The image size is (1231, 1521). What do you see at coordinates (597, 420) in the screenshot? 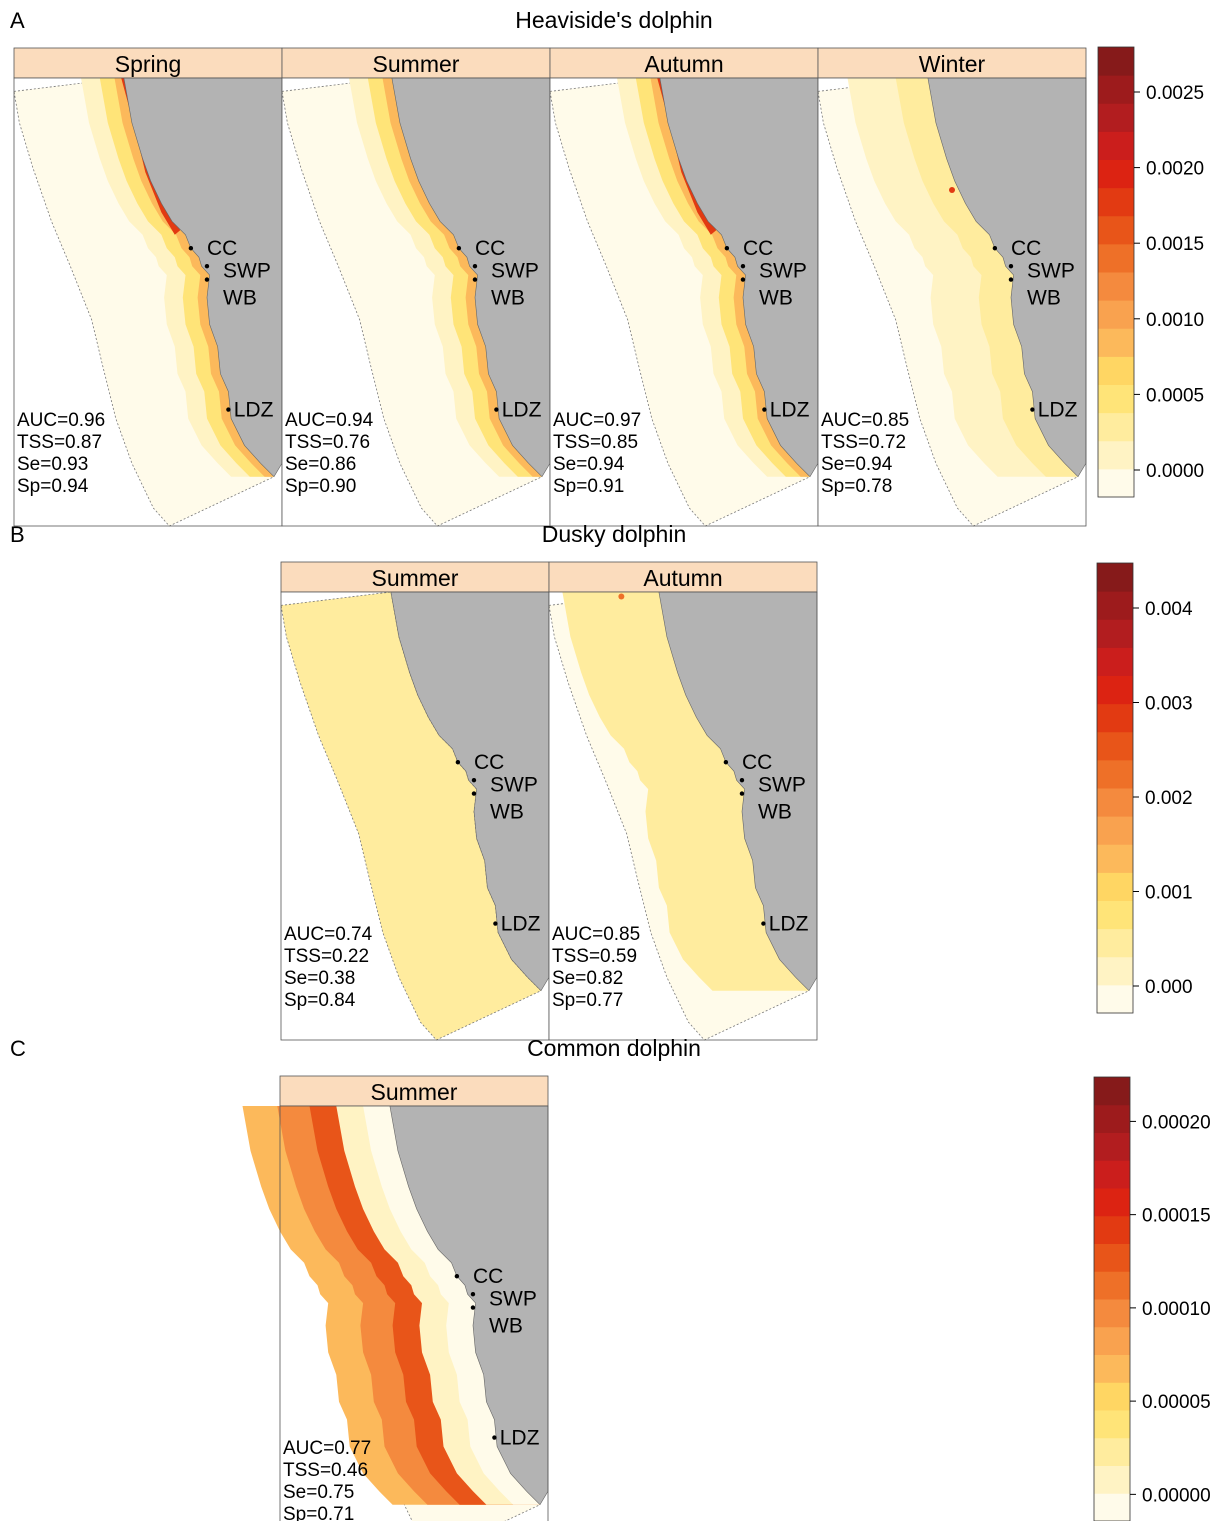
I see `stat-auc: AUC=0.97` at bounding box center [597, 420].